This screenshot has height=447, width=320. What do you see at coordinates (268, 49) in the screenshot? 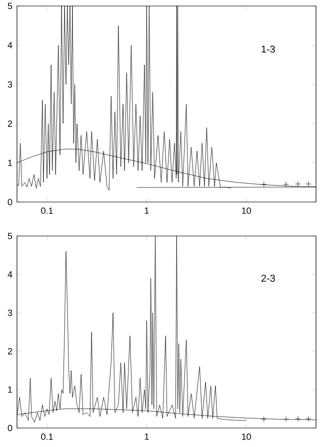
I see `annotation: 1-3` at bounding box center [268, 49].